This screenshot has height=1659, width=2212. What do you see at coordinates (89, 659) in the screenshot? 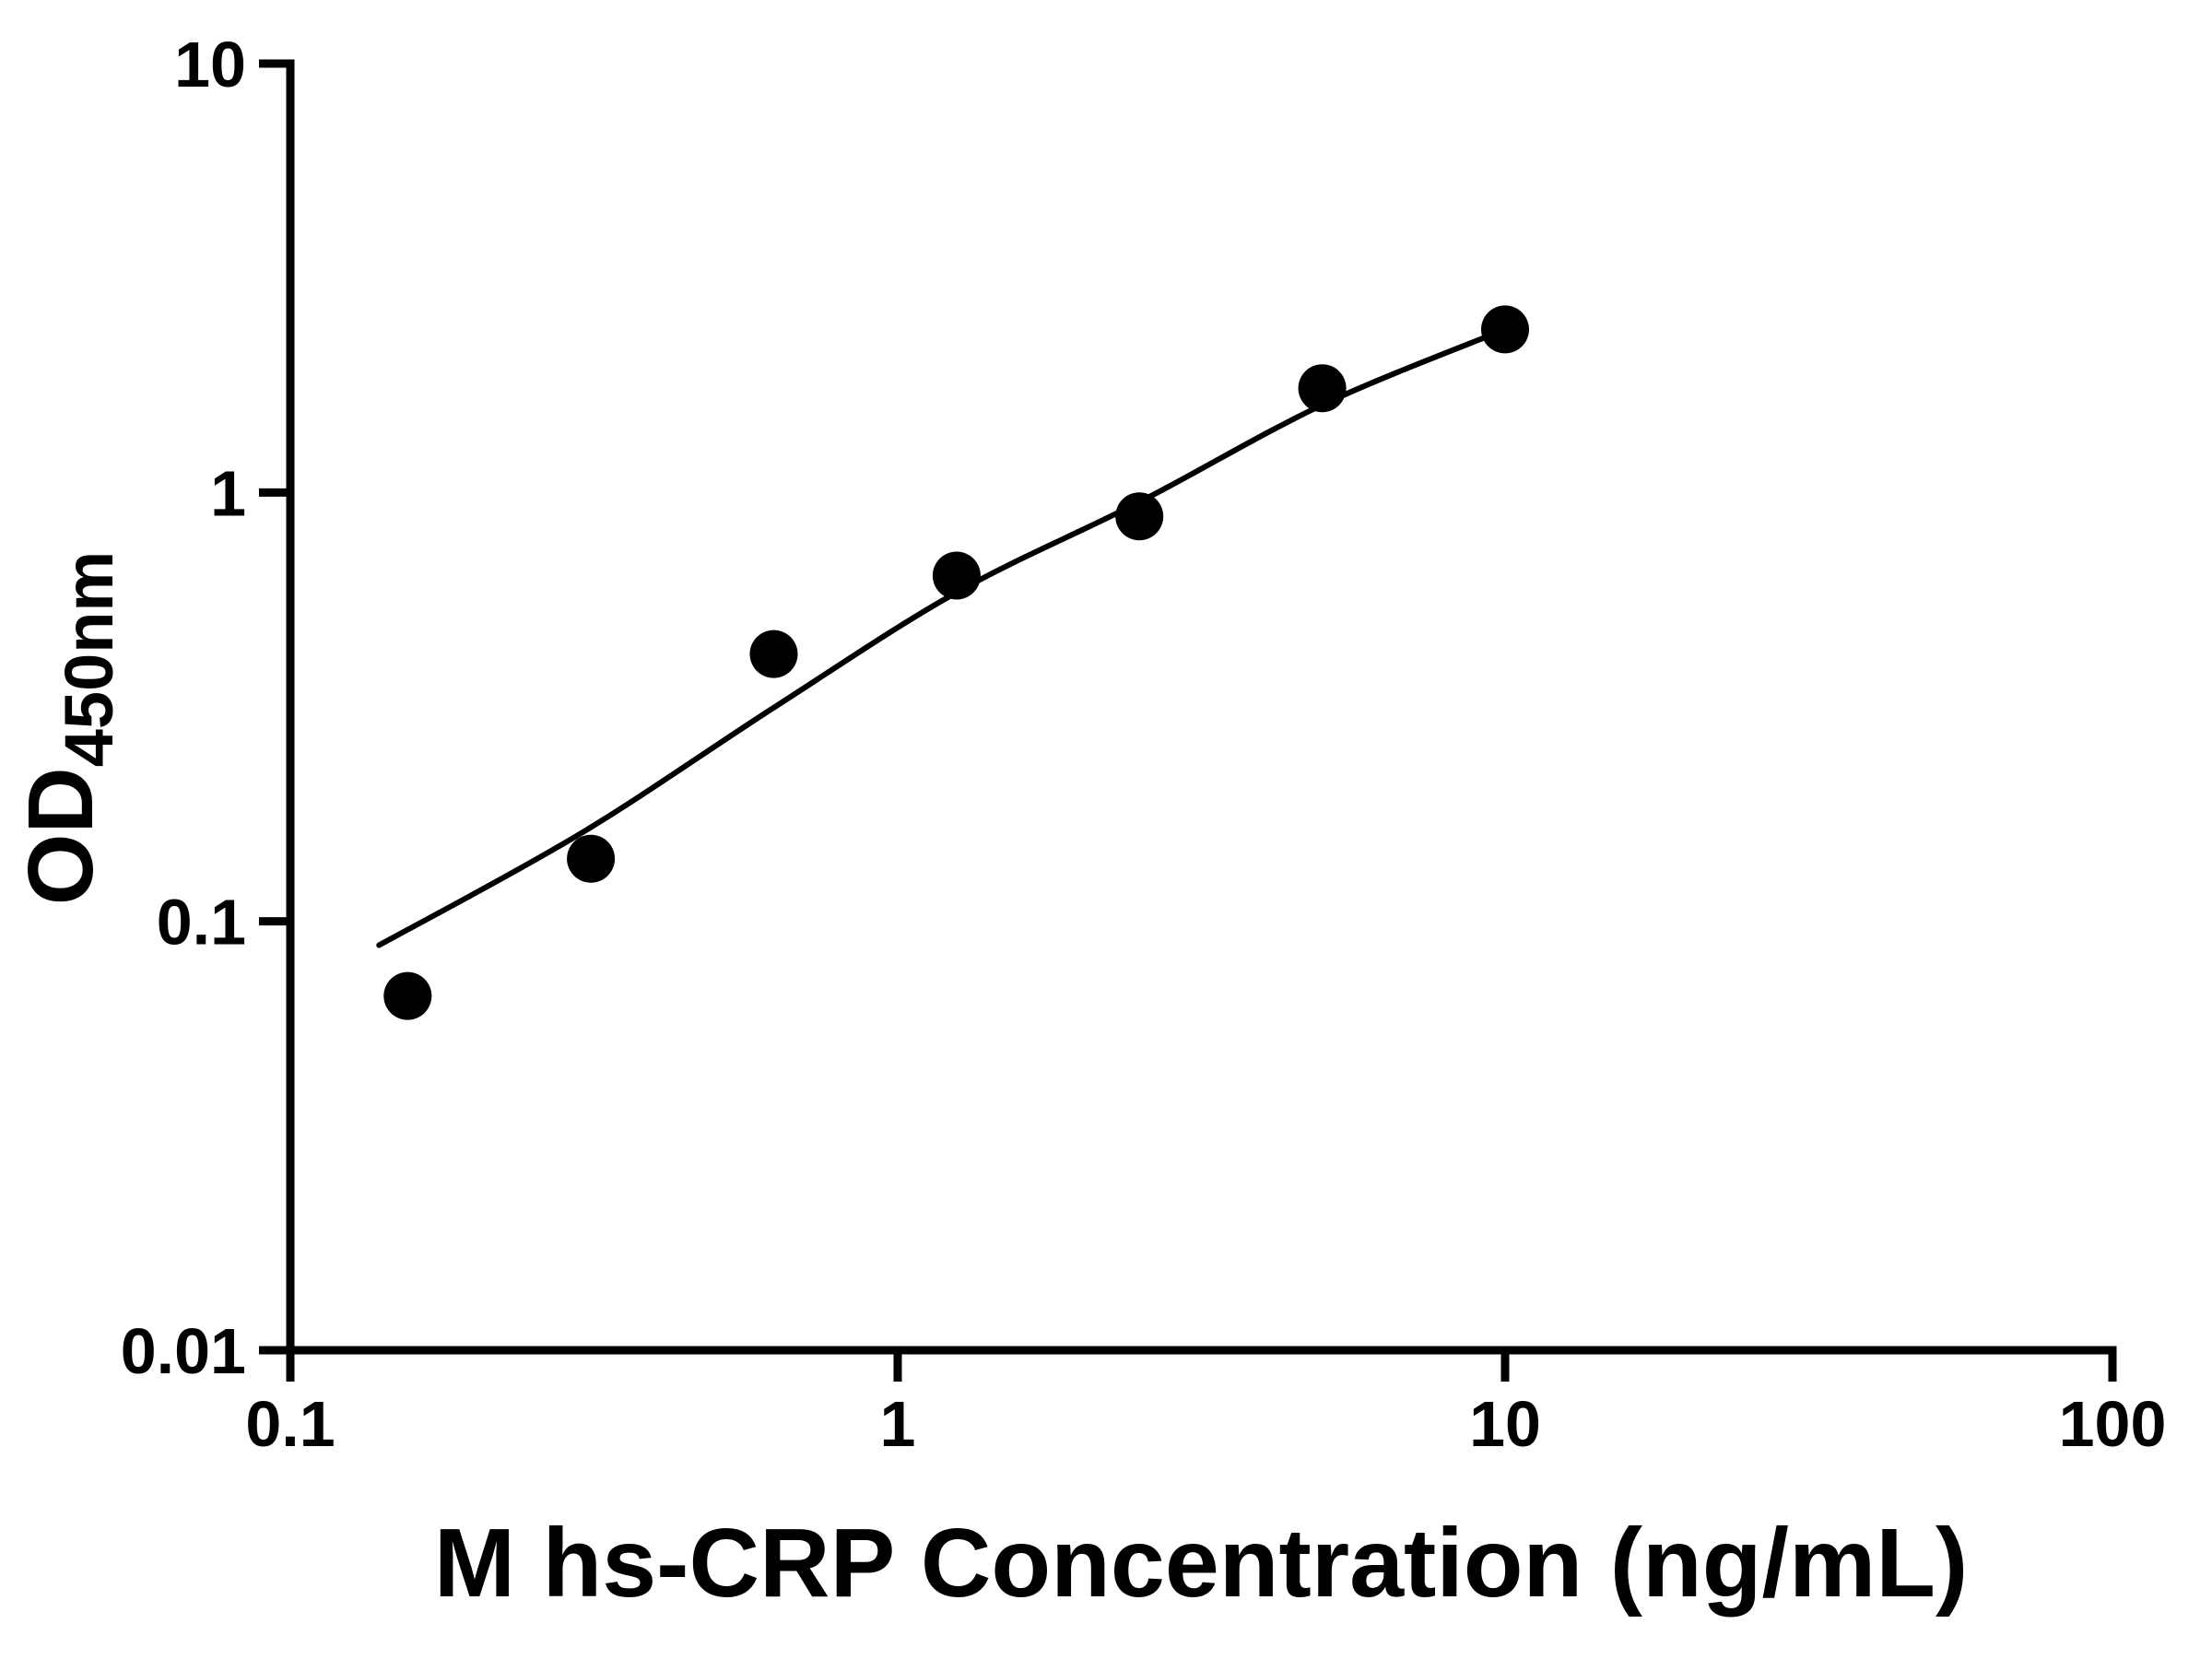
I see `y-axis-title-subscript: 450nm` at bounding box center [89, 659].